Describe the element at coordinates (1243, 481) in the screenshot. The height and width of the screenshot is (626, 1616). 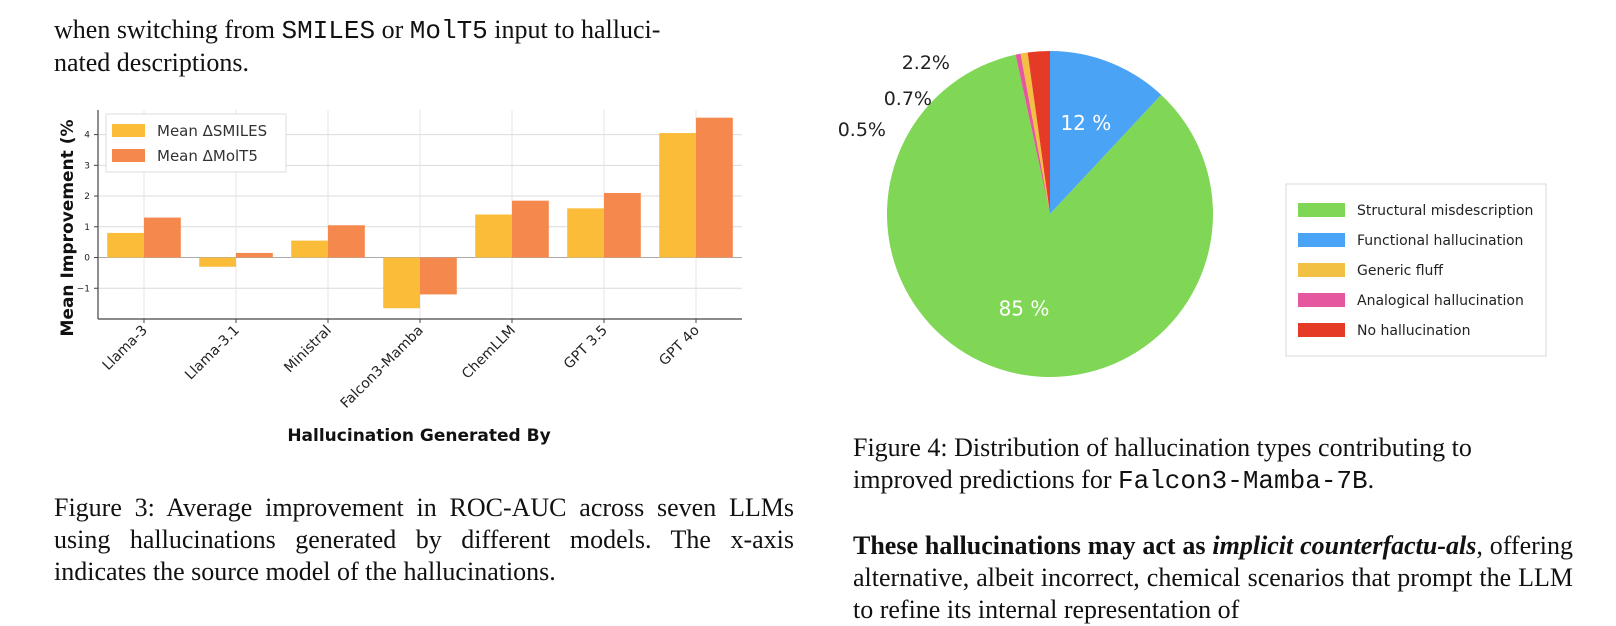
I see `figure4-caption-code: Falcon3-Mamba-7B` at that location.